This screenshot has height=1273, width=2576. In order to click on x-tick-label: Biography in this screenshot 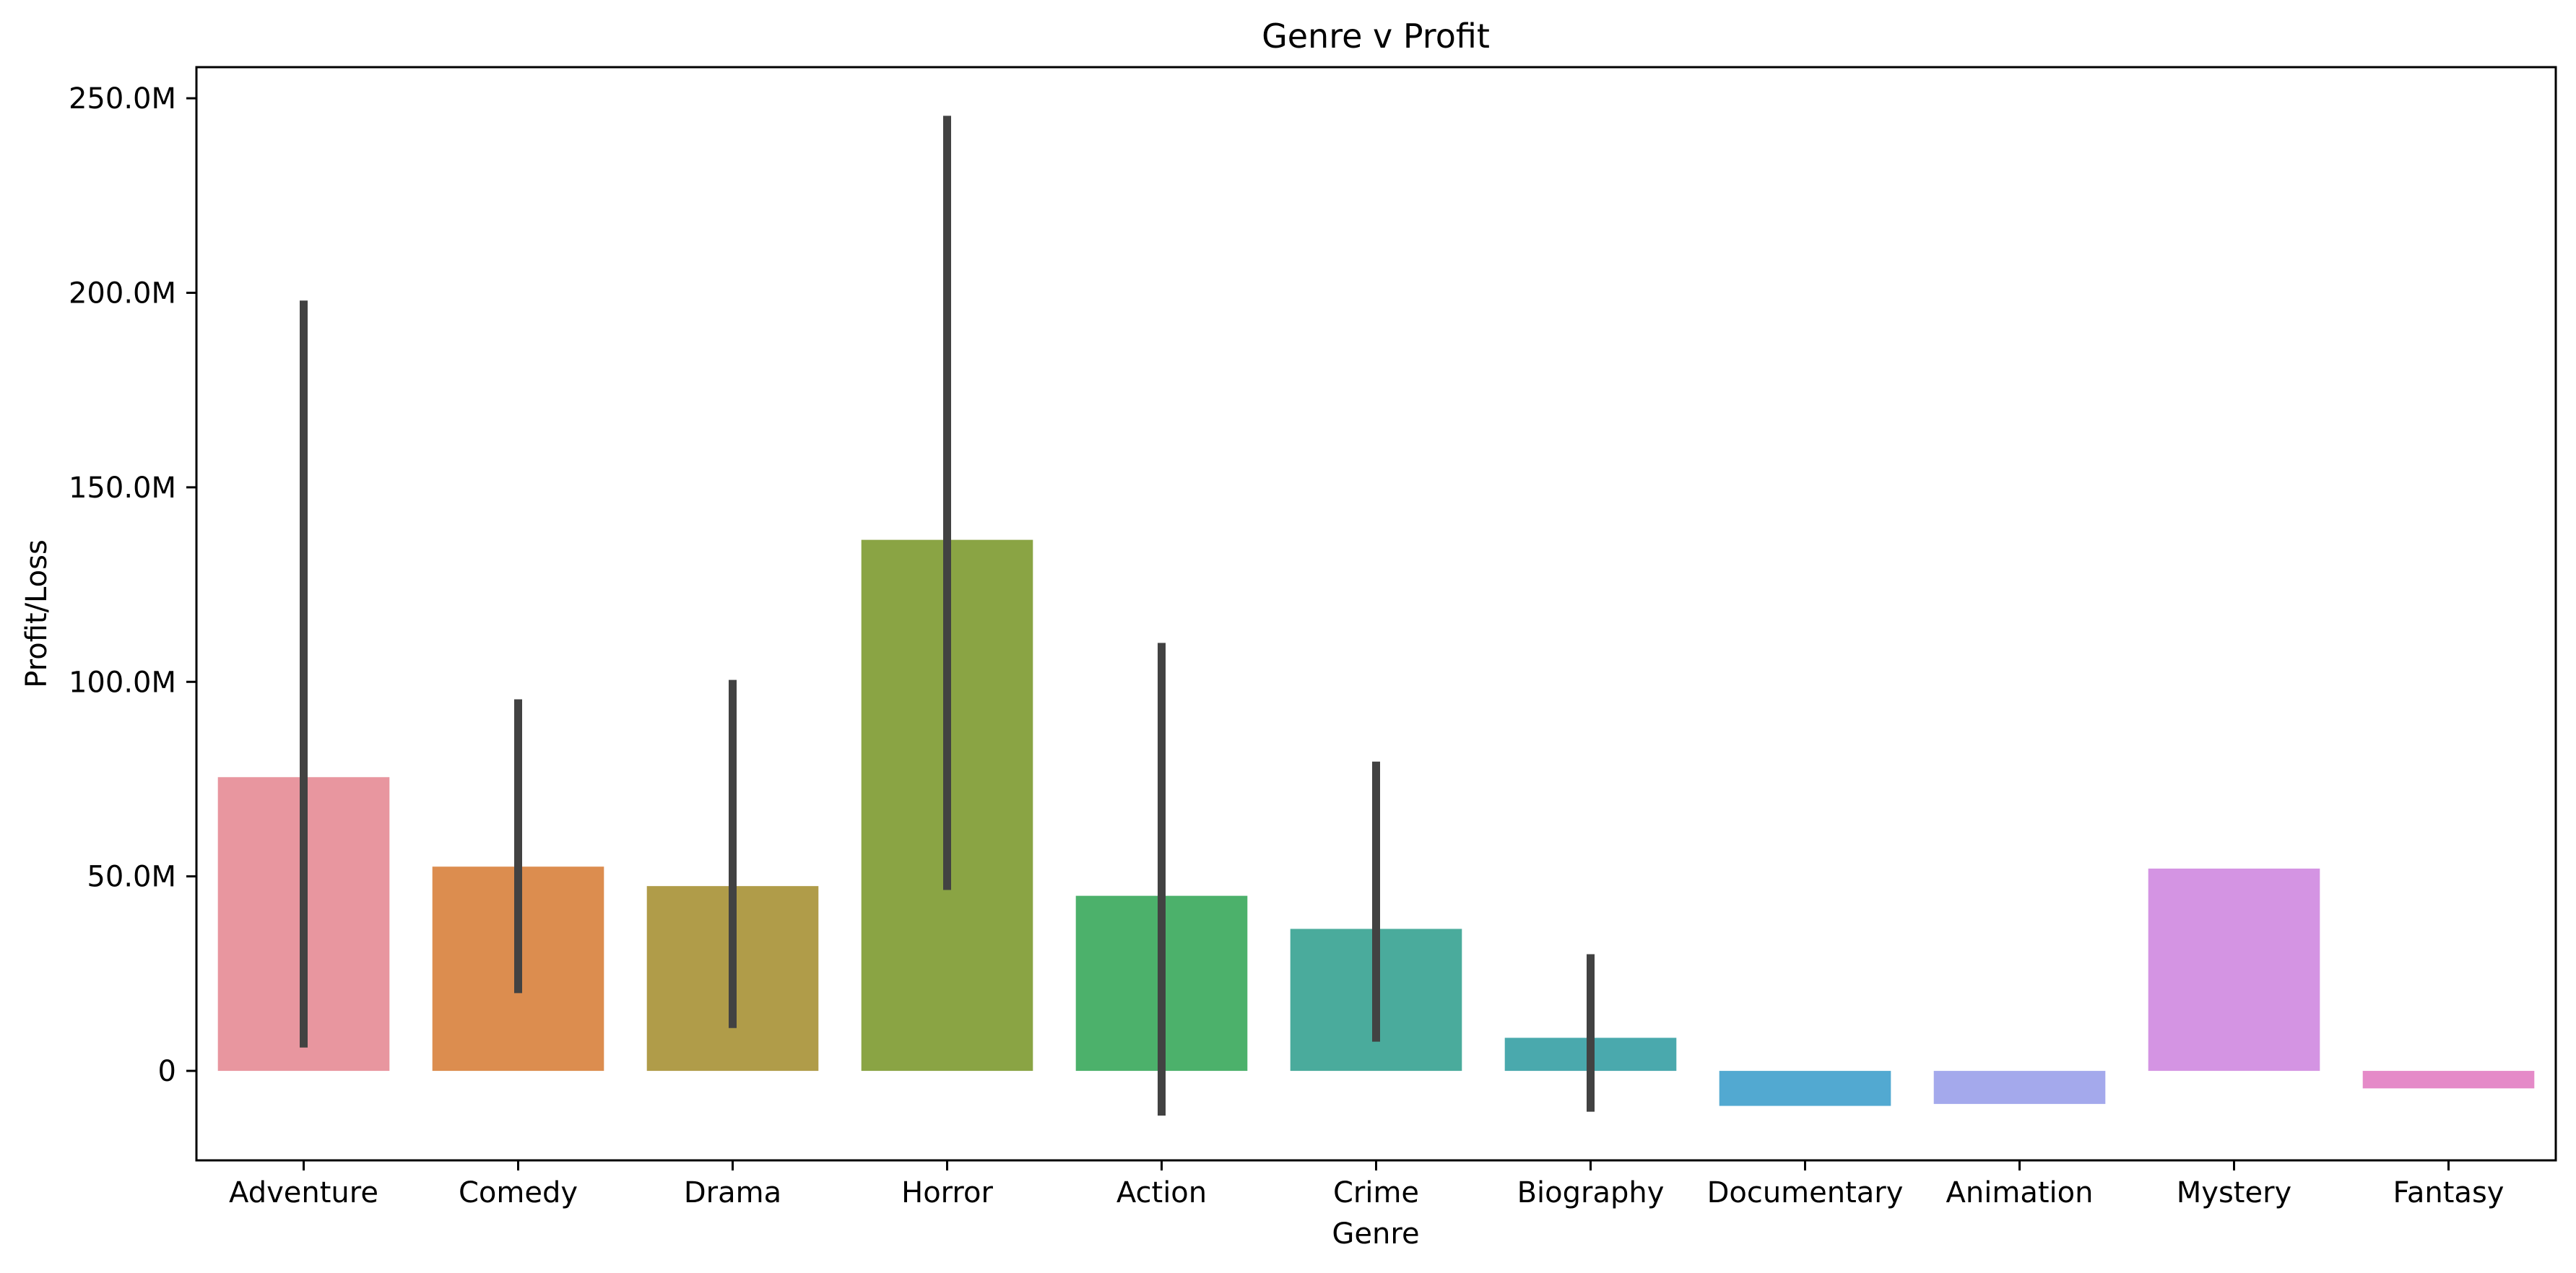, I will do `click(1591, 1192)`.